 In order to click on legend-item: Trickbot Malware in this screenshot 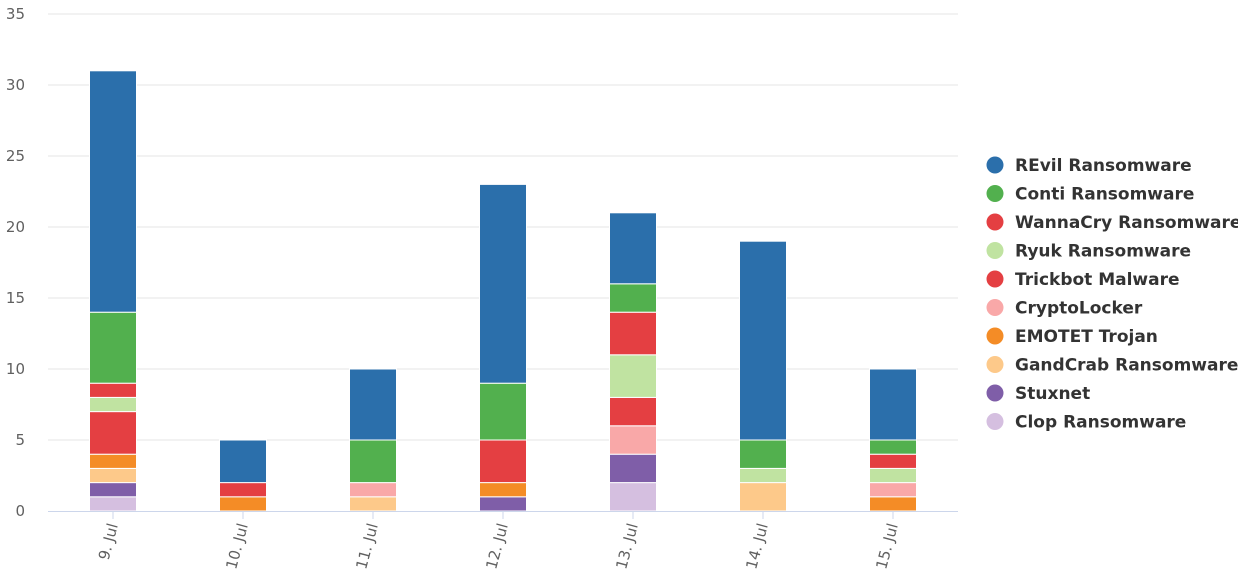, I will do `click(1083, 280)`.